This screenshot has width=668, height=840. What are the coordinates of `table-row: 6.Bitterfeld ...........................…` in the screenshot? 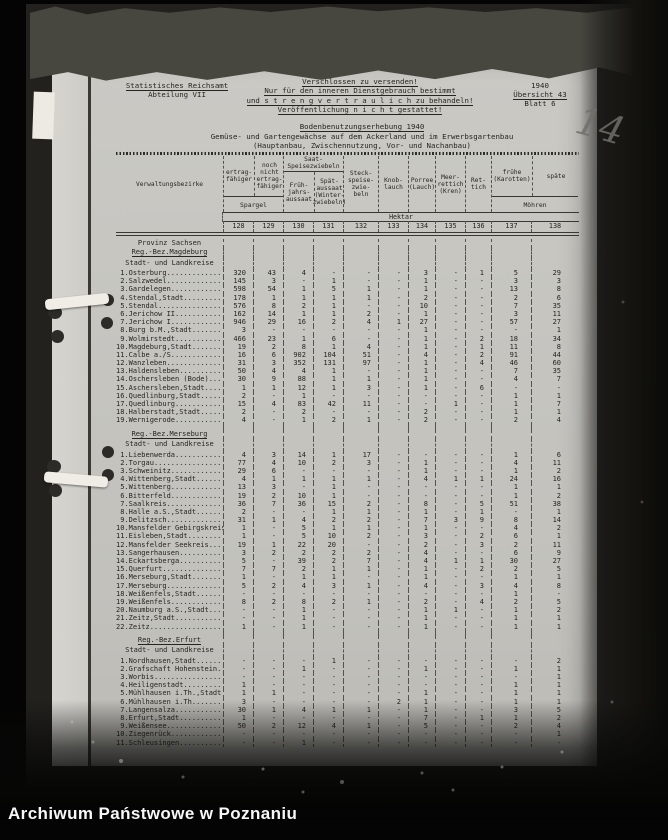 It's located at (347, 495).